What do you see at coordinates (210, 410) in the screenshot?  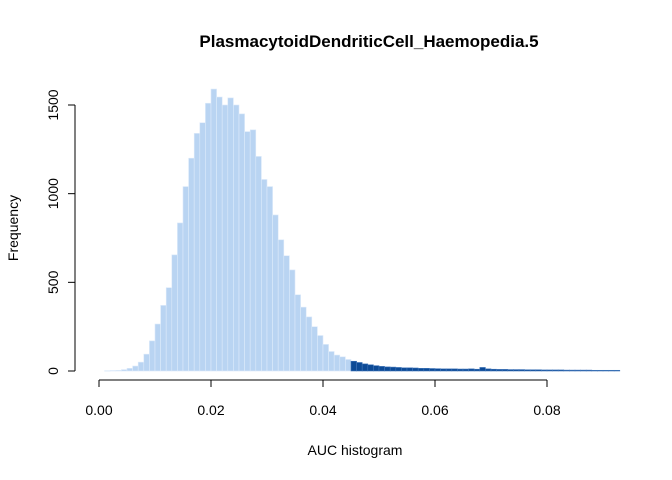 I see `x-tick-label: 0.02` at bounding box center [210, 410].